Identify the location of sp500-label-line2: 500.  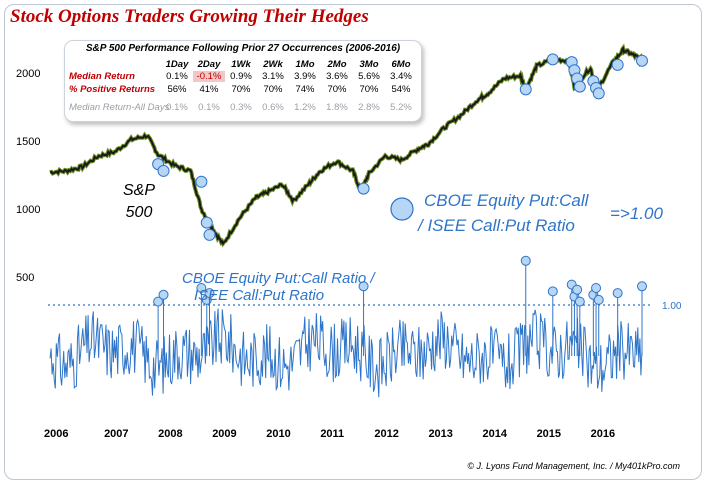
(139, 212).